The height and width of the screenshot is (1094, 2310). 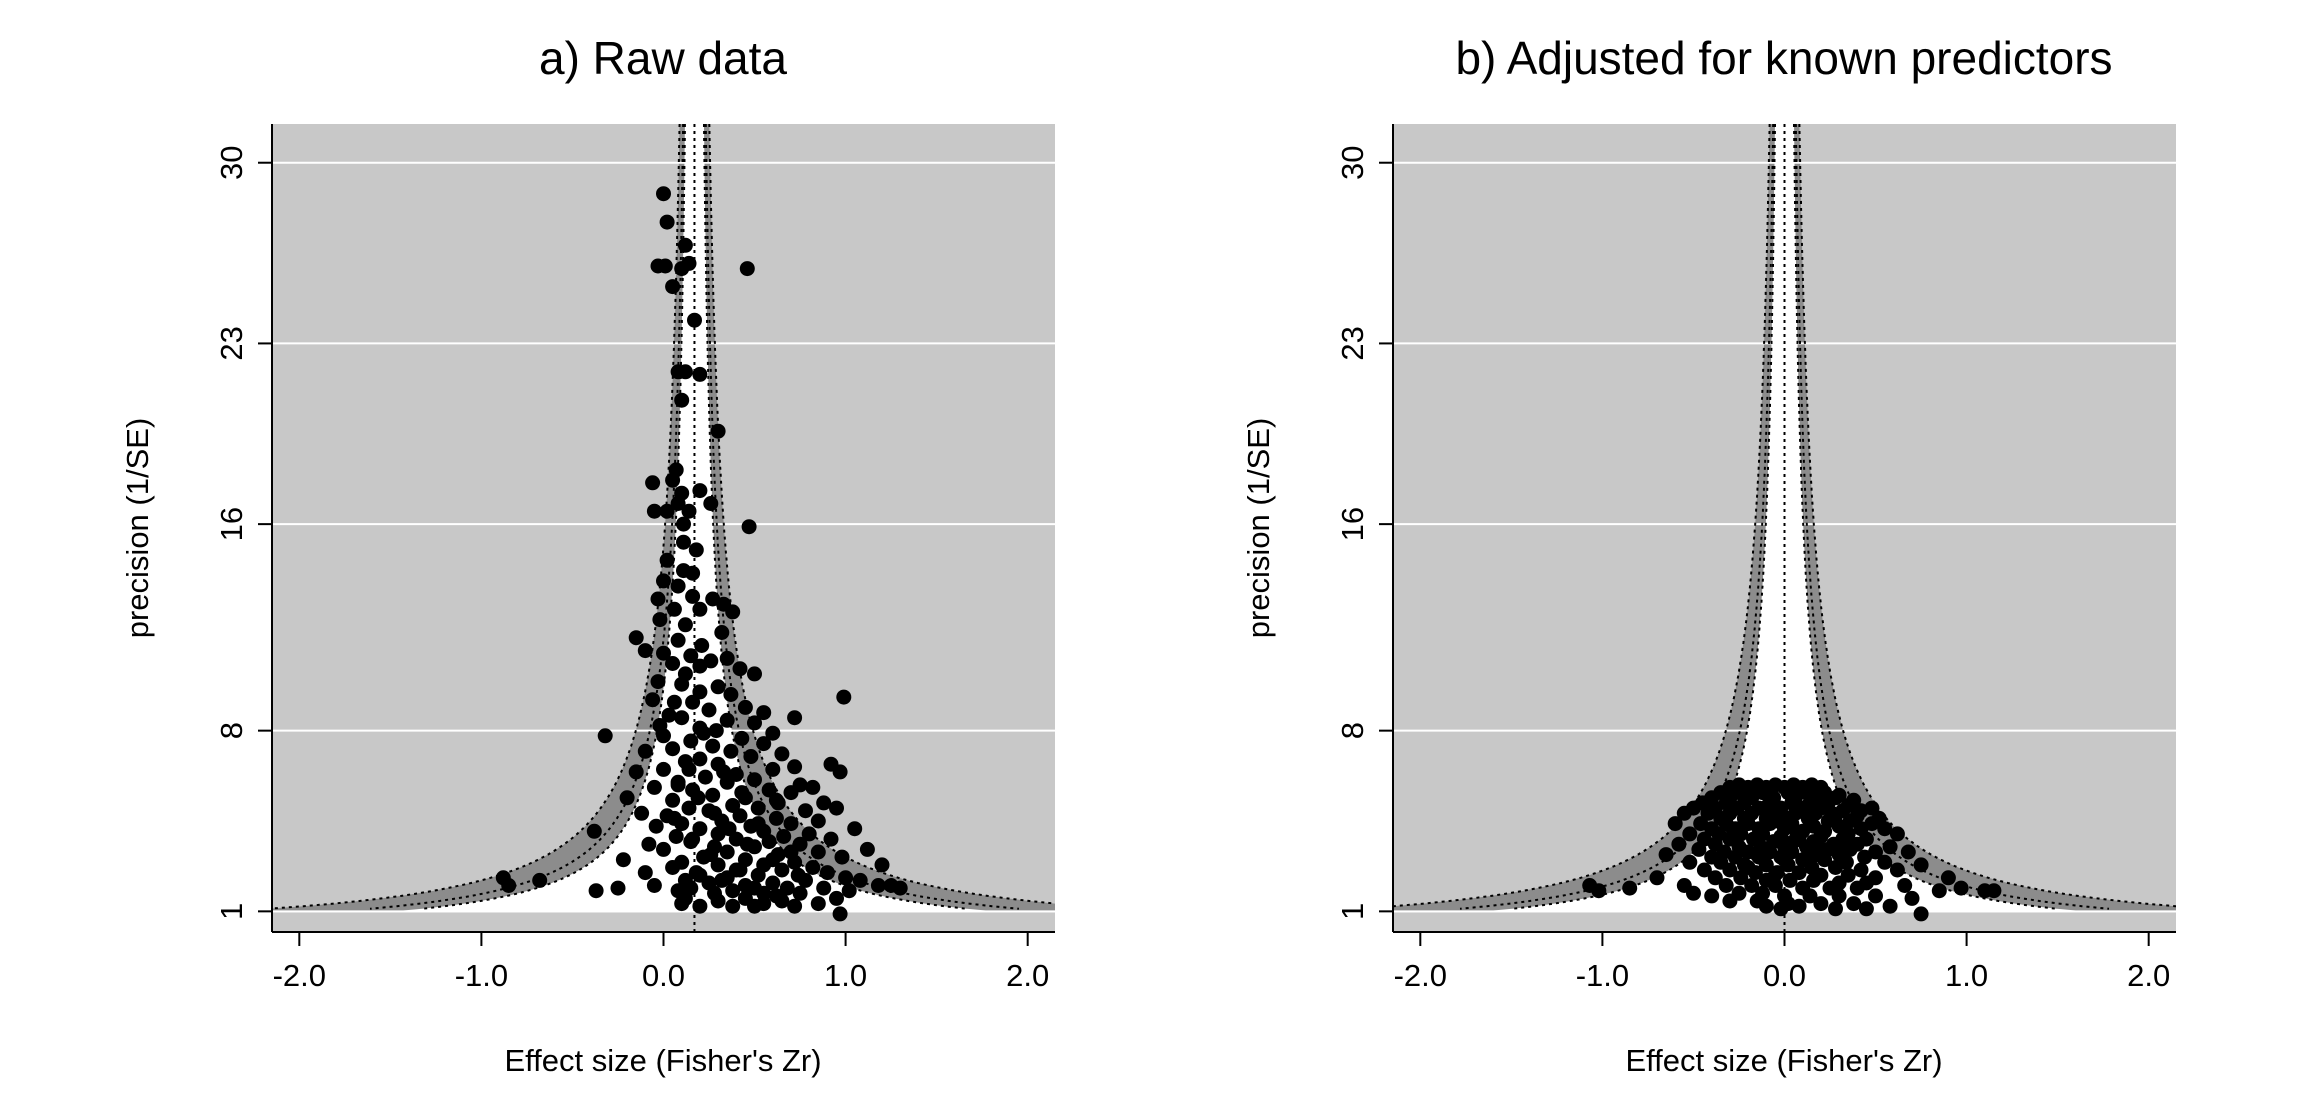 What do you see at coordinates (231, 524) in the screenshot?
I see `y-tick-label: 16` at bounding box center [231, 524].